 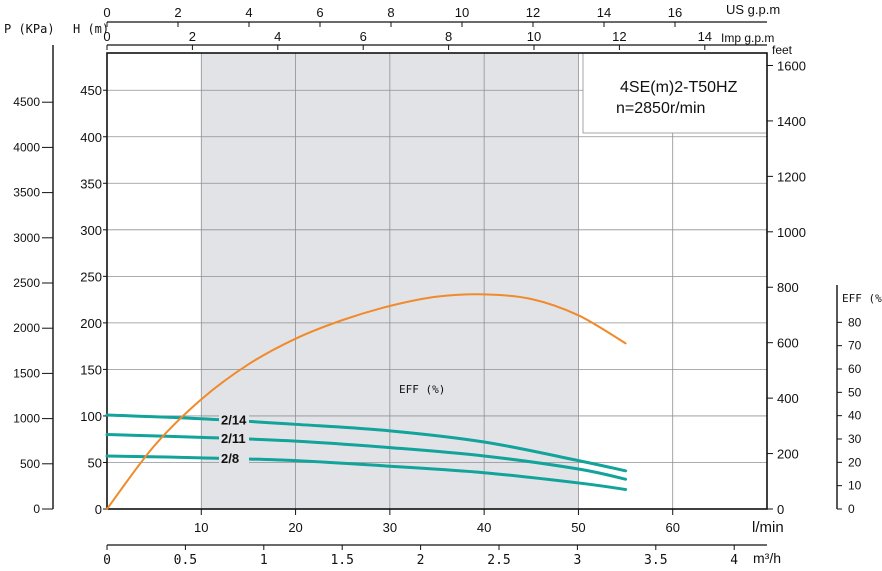 I want to click on eff-curve-label: EFF (%), so click(x=422, y=389).